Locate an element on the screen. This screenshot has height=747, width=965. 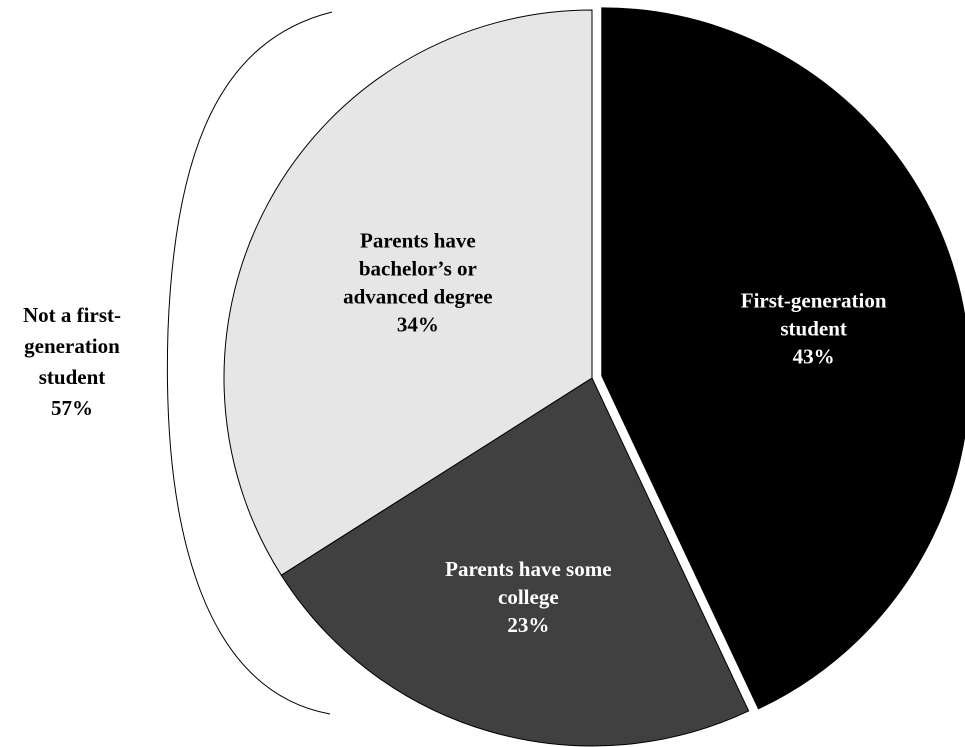
group-annotation-label: Not a first-generation student 57% is located at coordinates (72, 361).